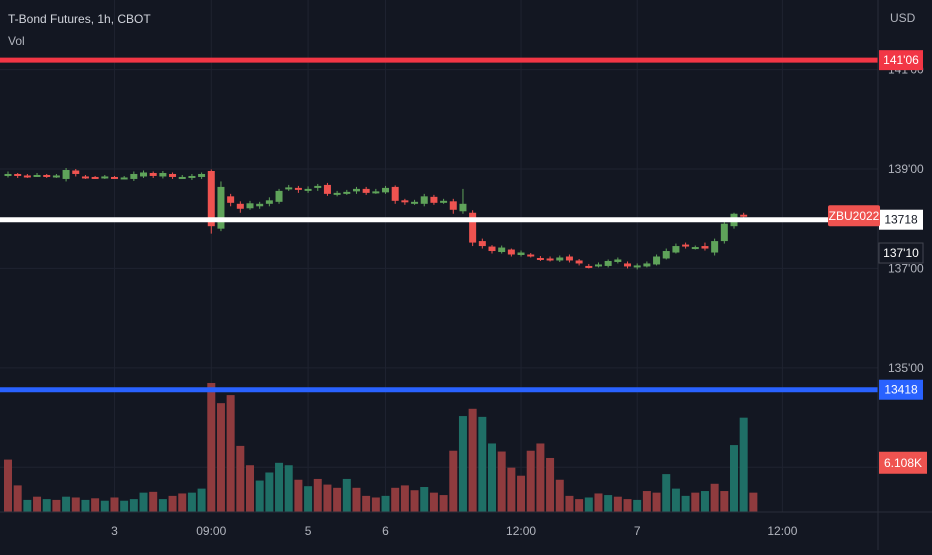  What do you see at coordinates (906, 169) in the screenshot?
I see `y-tick-label: 139'00` at bounding box center [906, 169].